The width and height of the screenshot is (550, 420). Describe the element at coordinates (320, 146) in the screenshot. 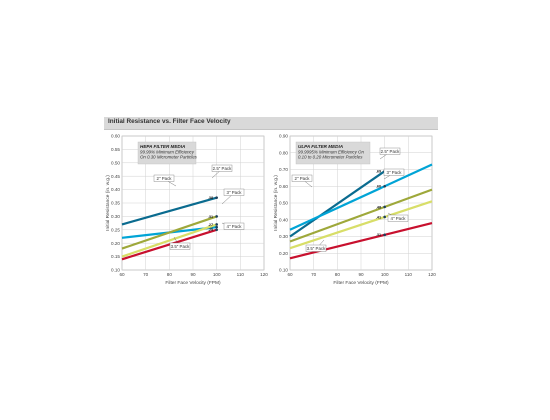

I see `info-title: ULPA FILTER MEDIA` at that location.